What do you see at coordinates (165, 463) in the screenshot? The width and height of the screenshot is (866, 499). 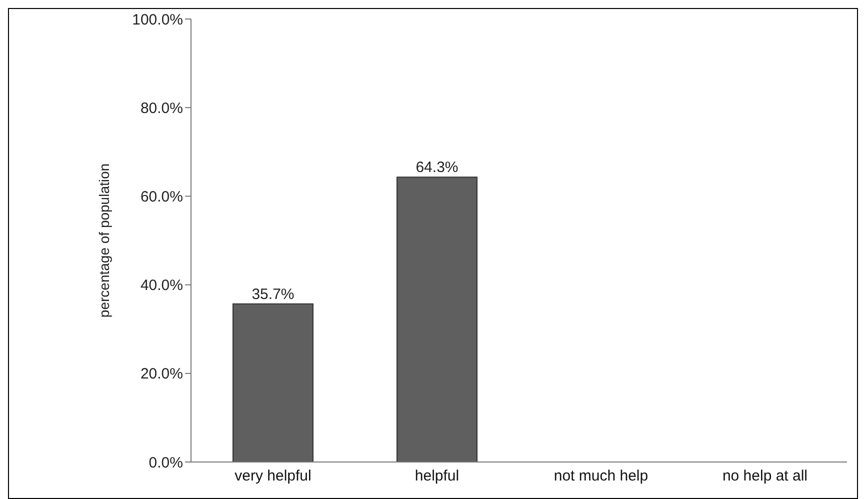 I see `y-tick-label: 0.0%` at bounding box center [165, 463].